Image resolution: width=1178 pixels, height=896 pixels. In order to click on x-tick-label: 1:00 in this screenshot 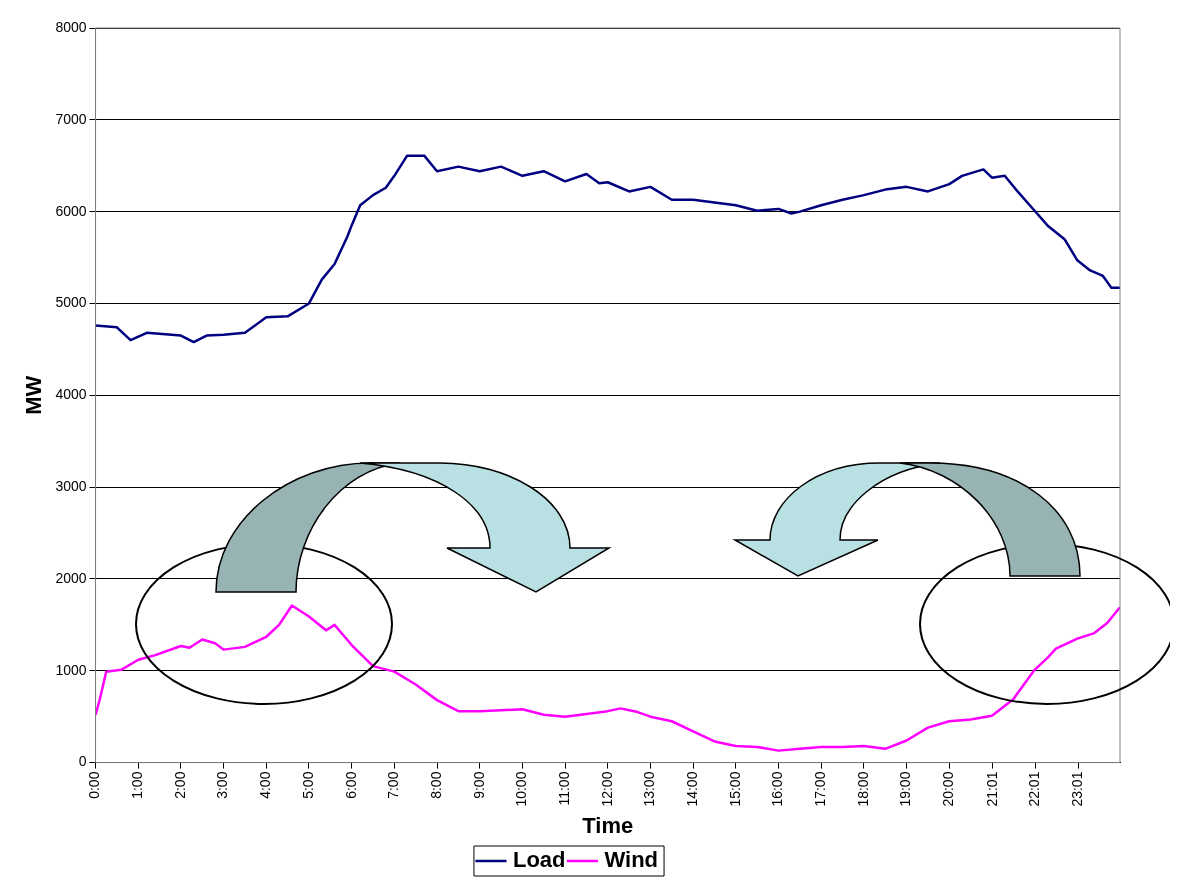, I will do `click(137, 785)`.